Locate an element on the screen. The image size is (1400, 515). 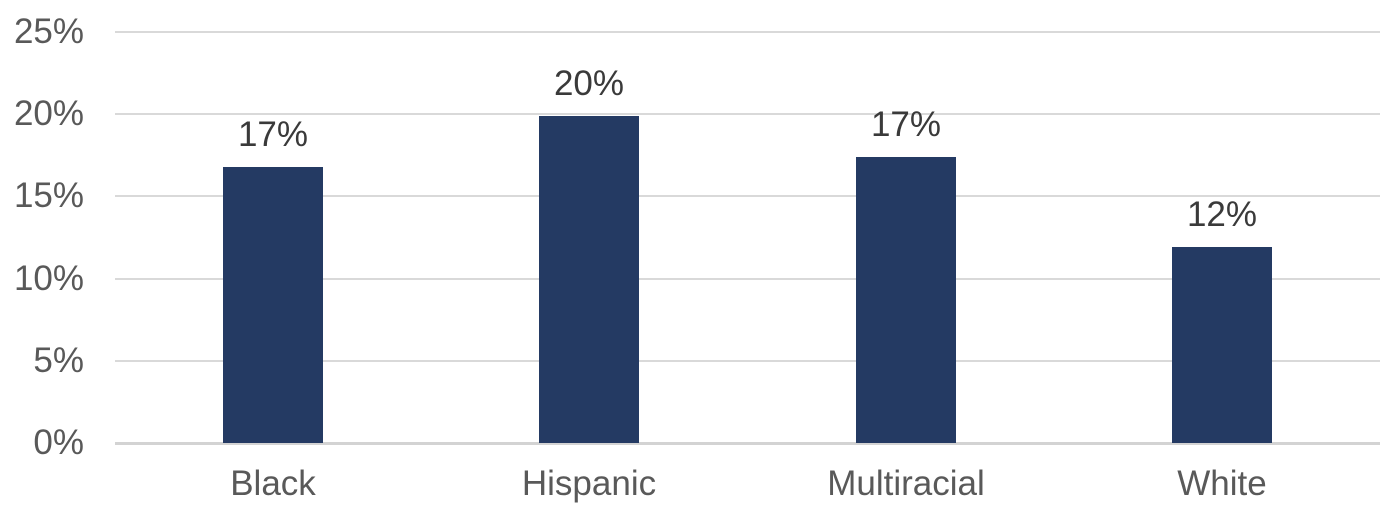
category-label-hispanic: Hispanic is located at coordinates (589, 483).